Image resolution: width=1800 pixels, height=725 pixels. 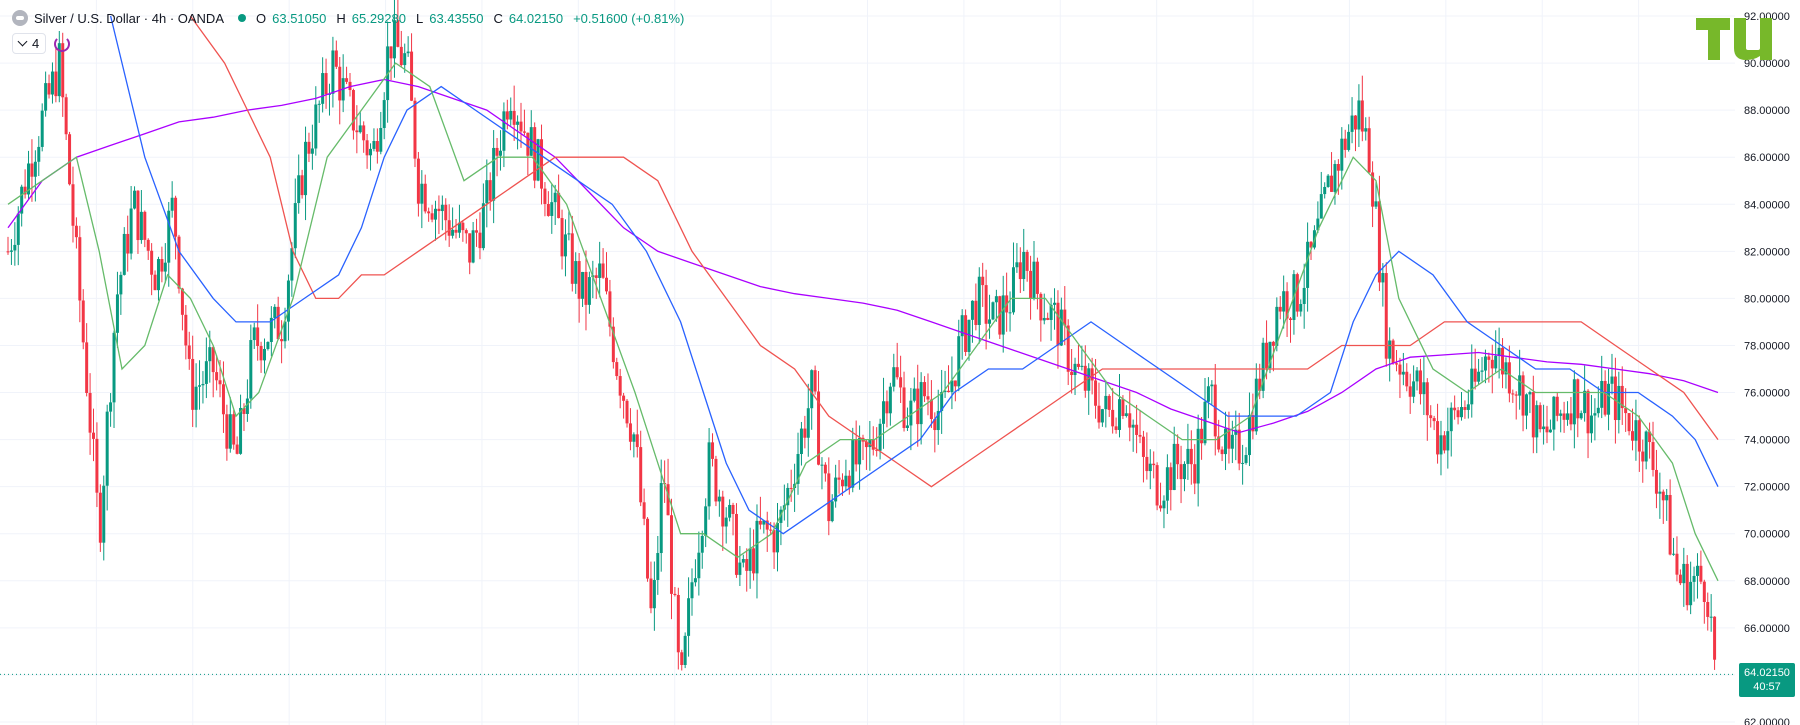 I want to click on y-axis-tick-label: 66.00000, so click(x=1767, y=629).